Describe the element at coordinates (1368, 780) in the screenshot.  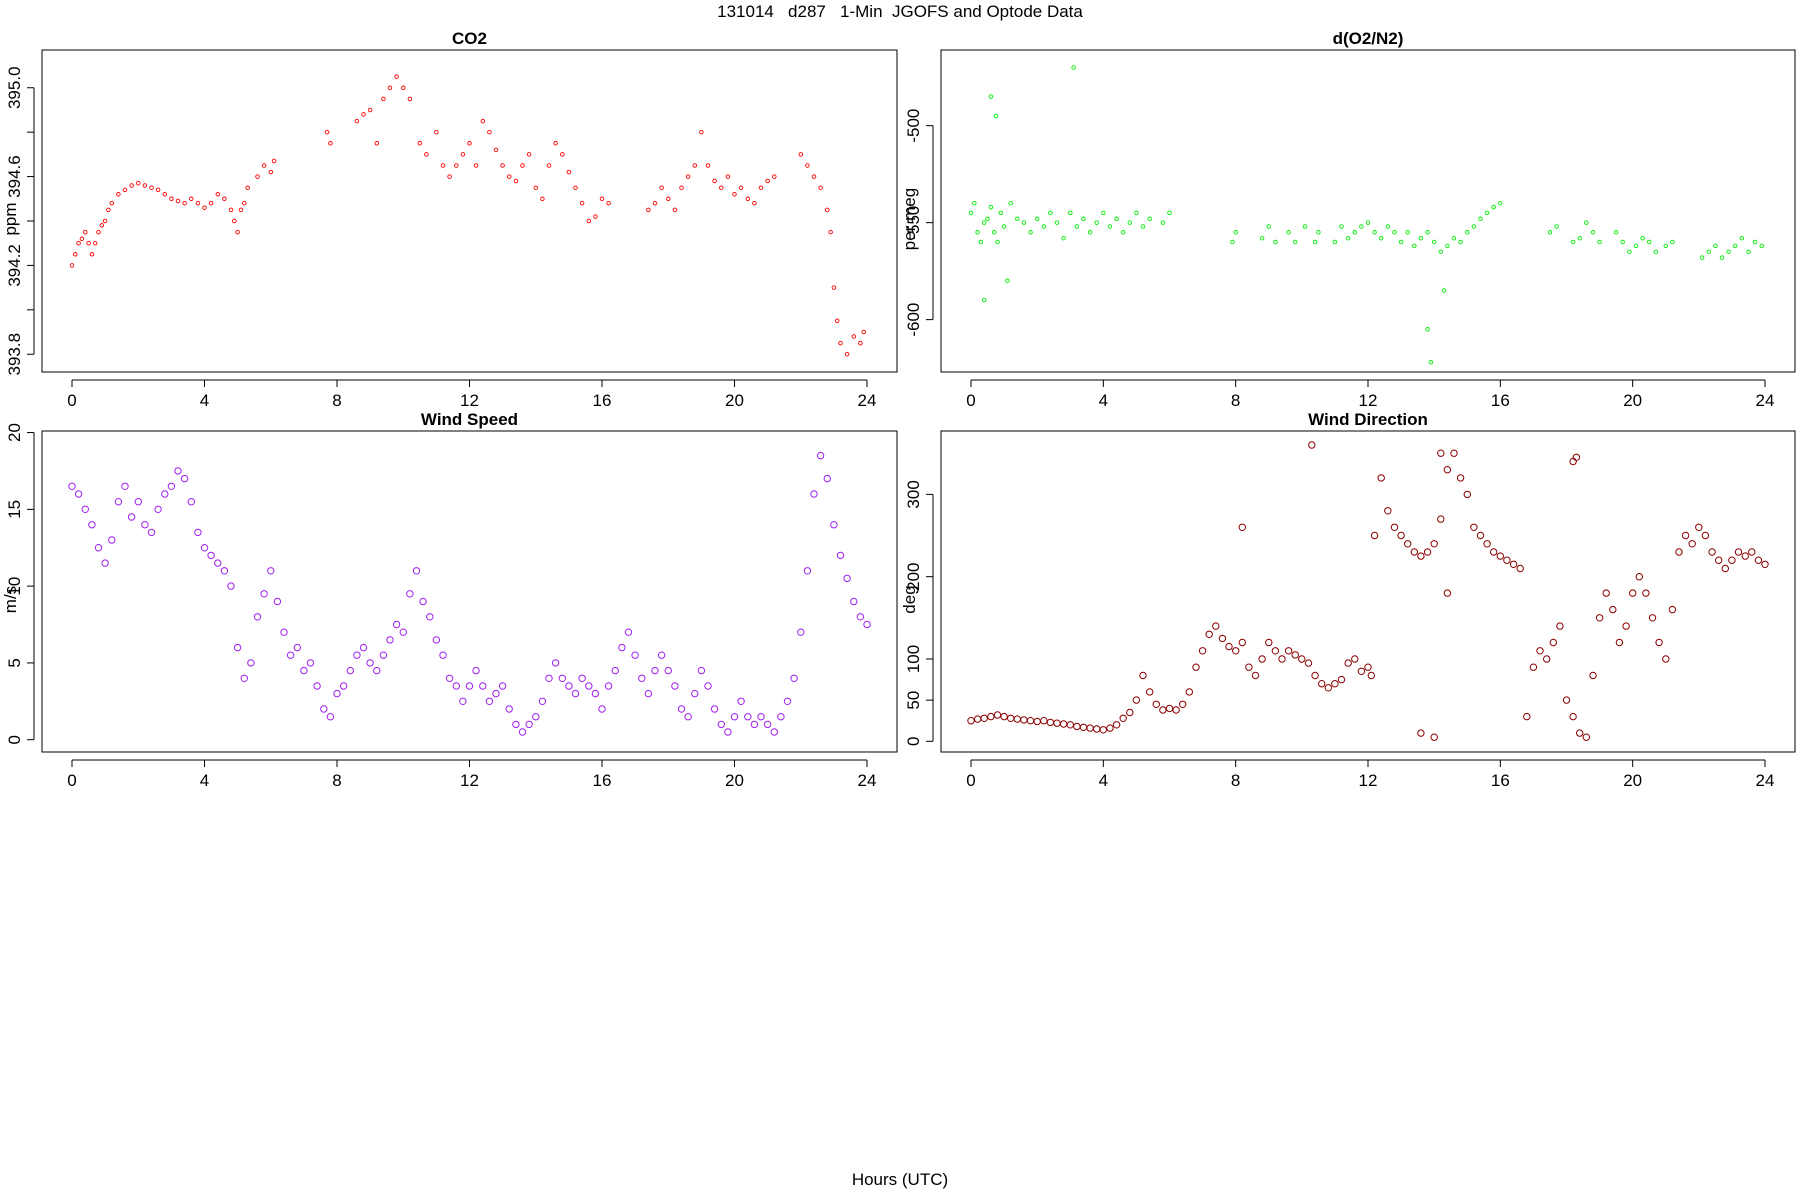
I see `wind-dir-x-tick-label: 12` at that location.